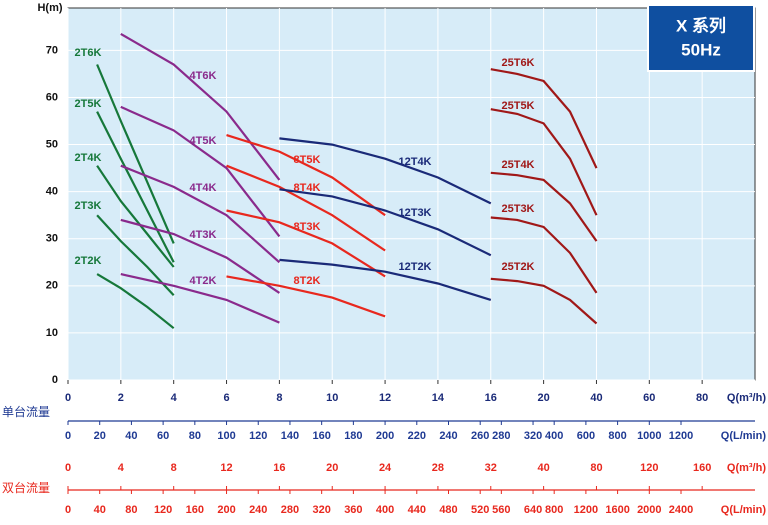 The width and height of the screenshot is (768, 525). Describe the element at coordinates (279, 398) in the screenshot. I see `x-tick-label: 8` at that location.